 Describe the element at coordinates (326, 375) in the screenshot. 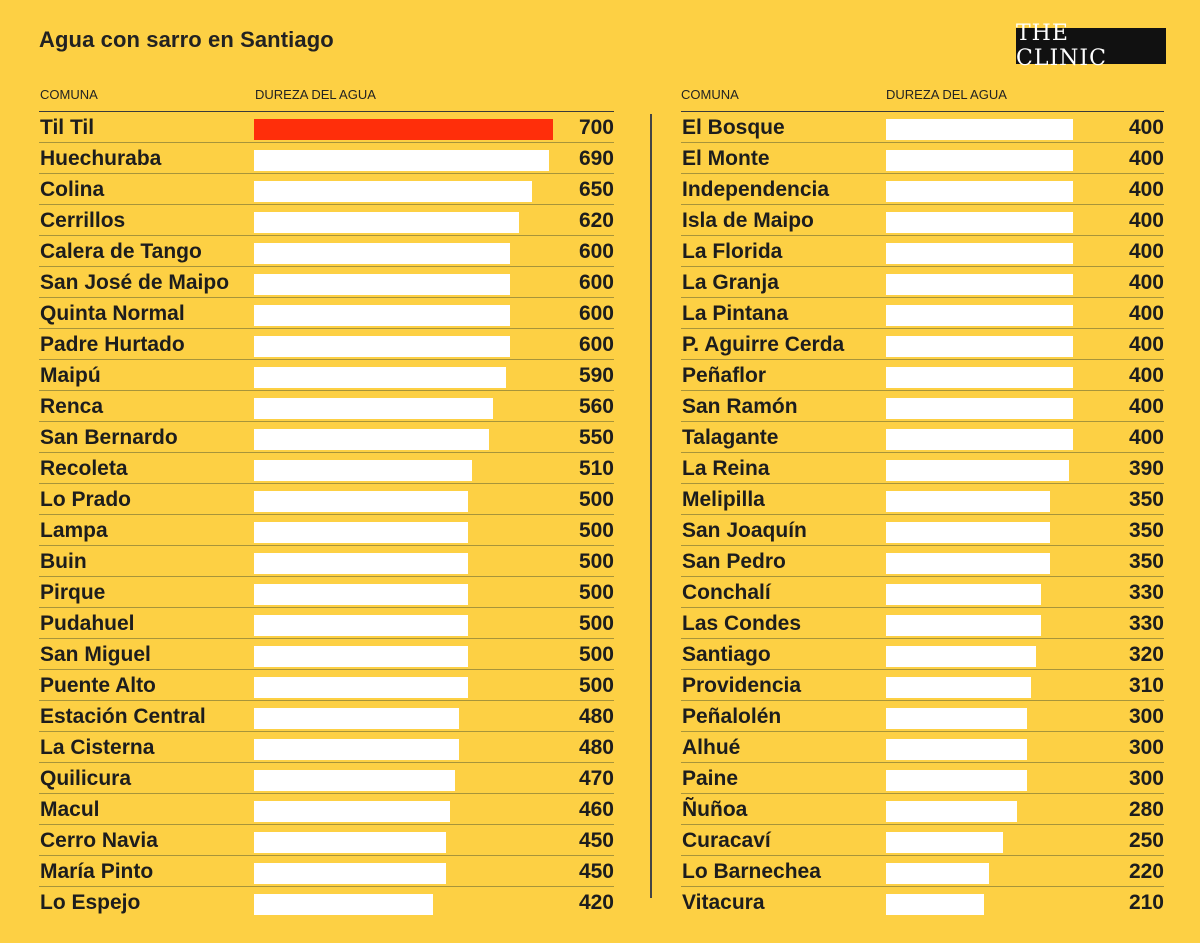

I see `table-row: Maipú 590` at that location.